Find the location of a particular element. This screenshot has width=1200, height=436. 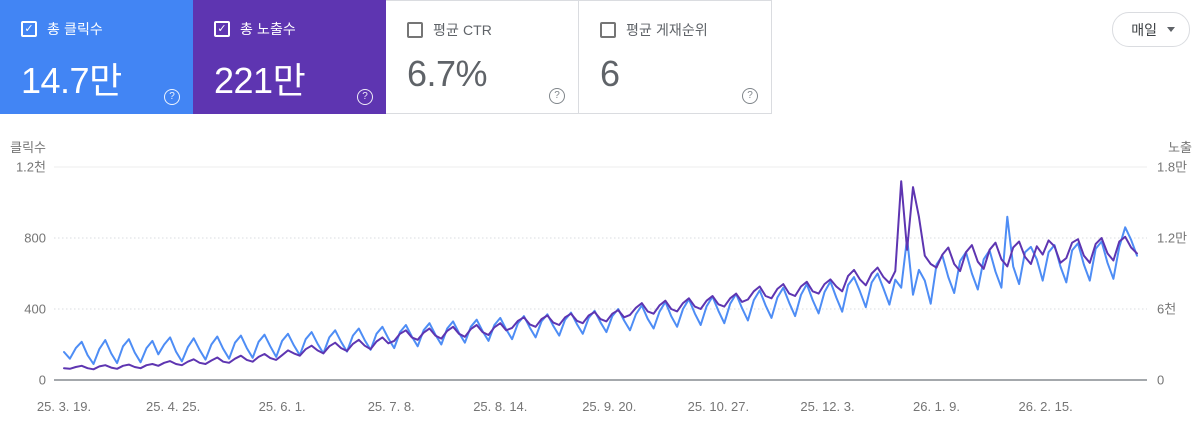

x-axis-label: 25. 6. 1. is located at coordinates (282, 406).